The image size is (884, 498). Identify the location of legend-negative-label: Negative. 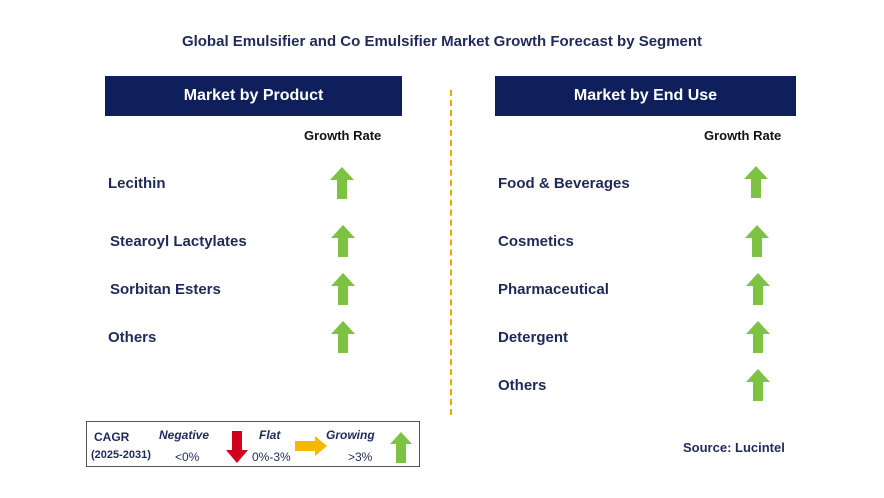
(184, 435).